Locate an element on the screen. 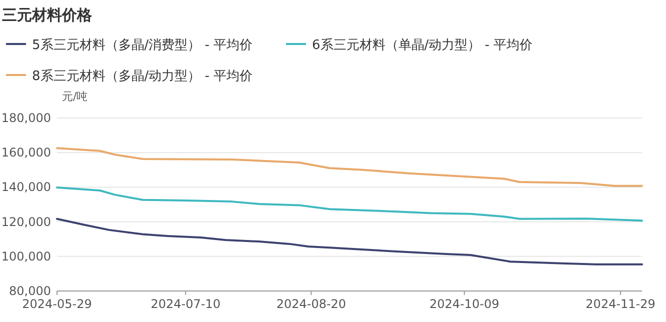 This screenshot has width=666, height=322. x-tick-label: 2024-05-29 is located at coordinates (57, 304).